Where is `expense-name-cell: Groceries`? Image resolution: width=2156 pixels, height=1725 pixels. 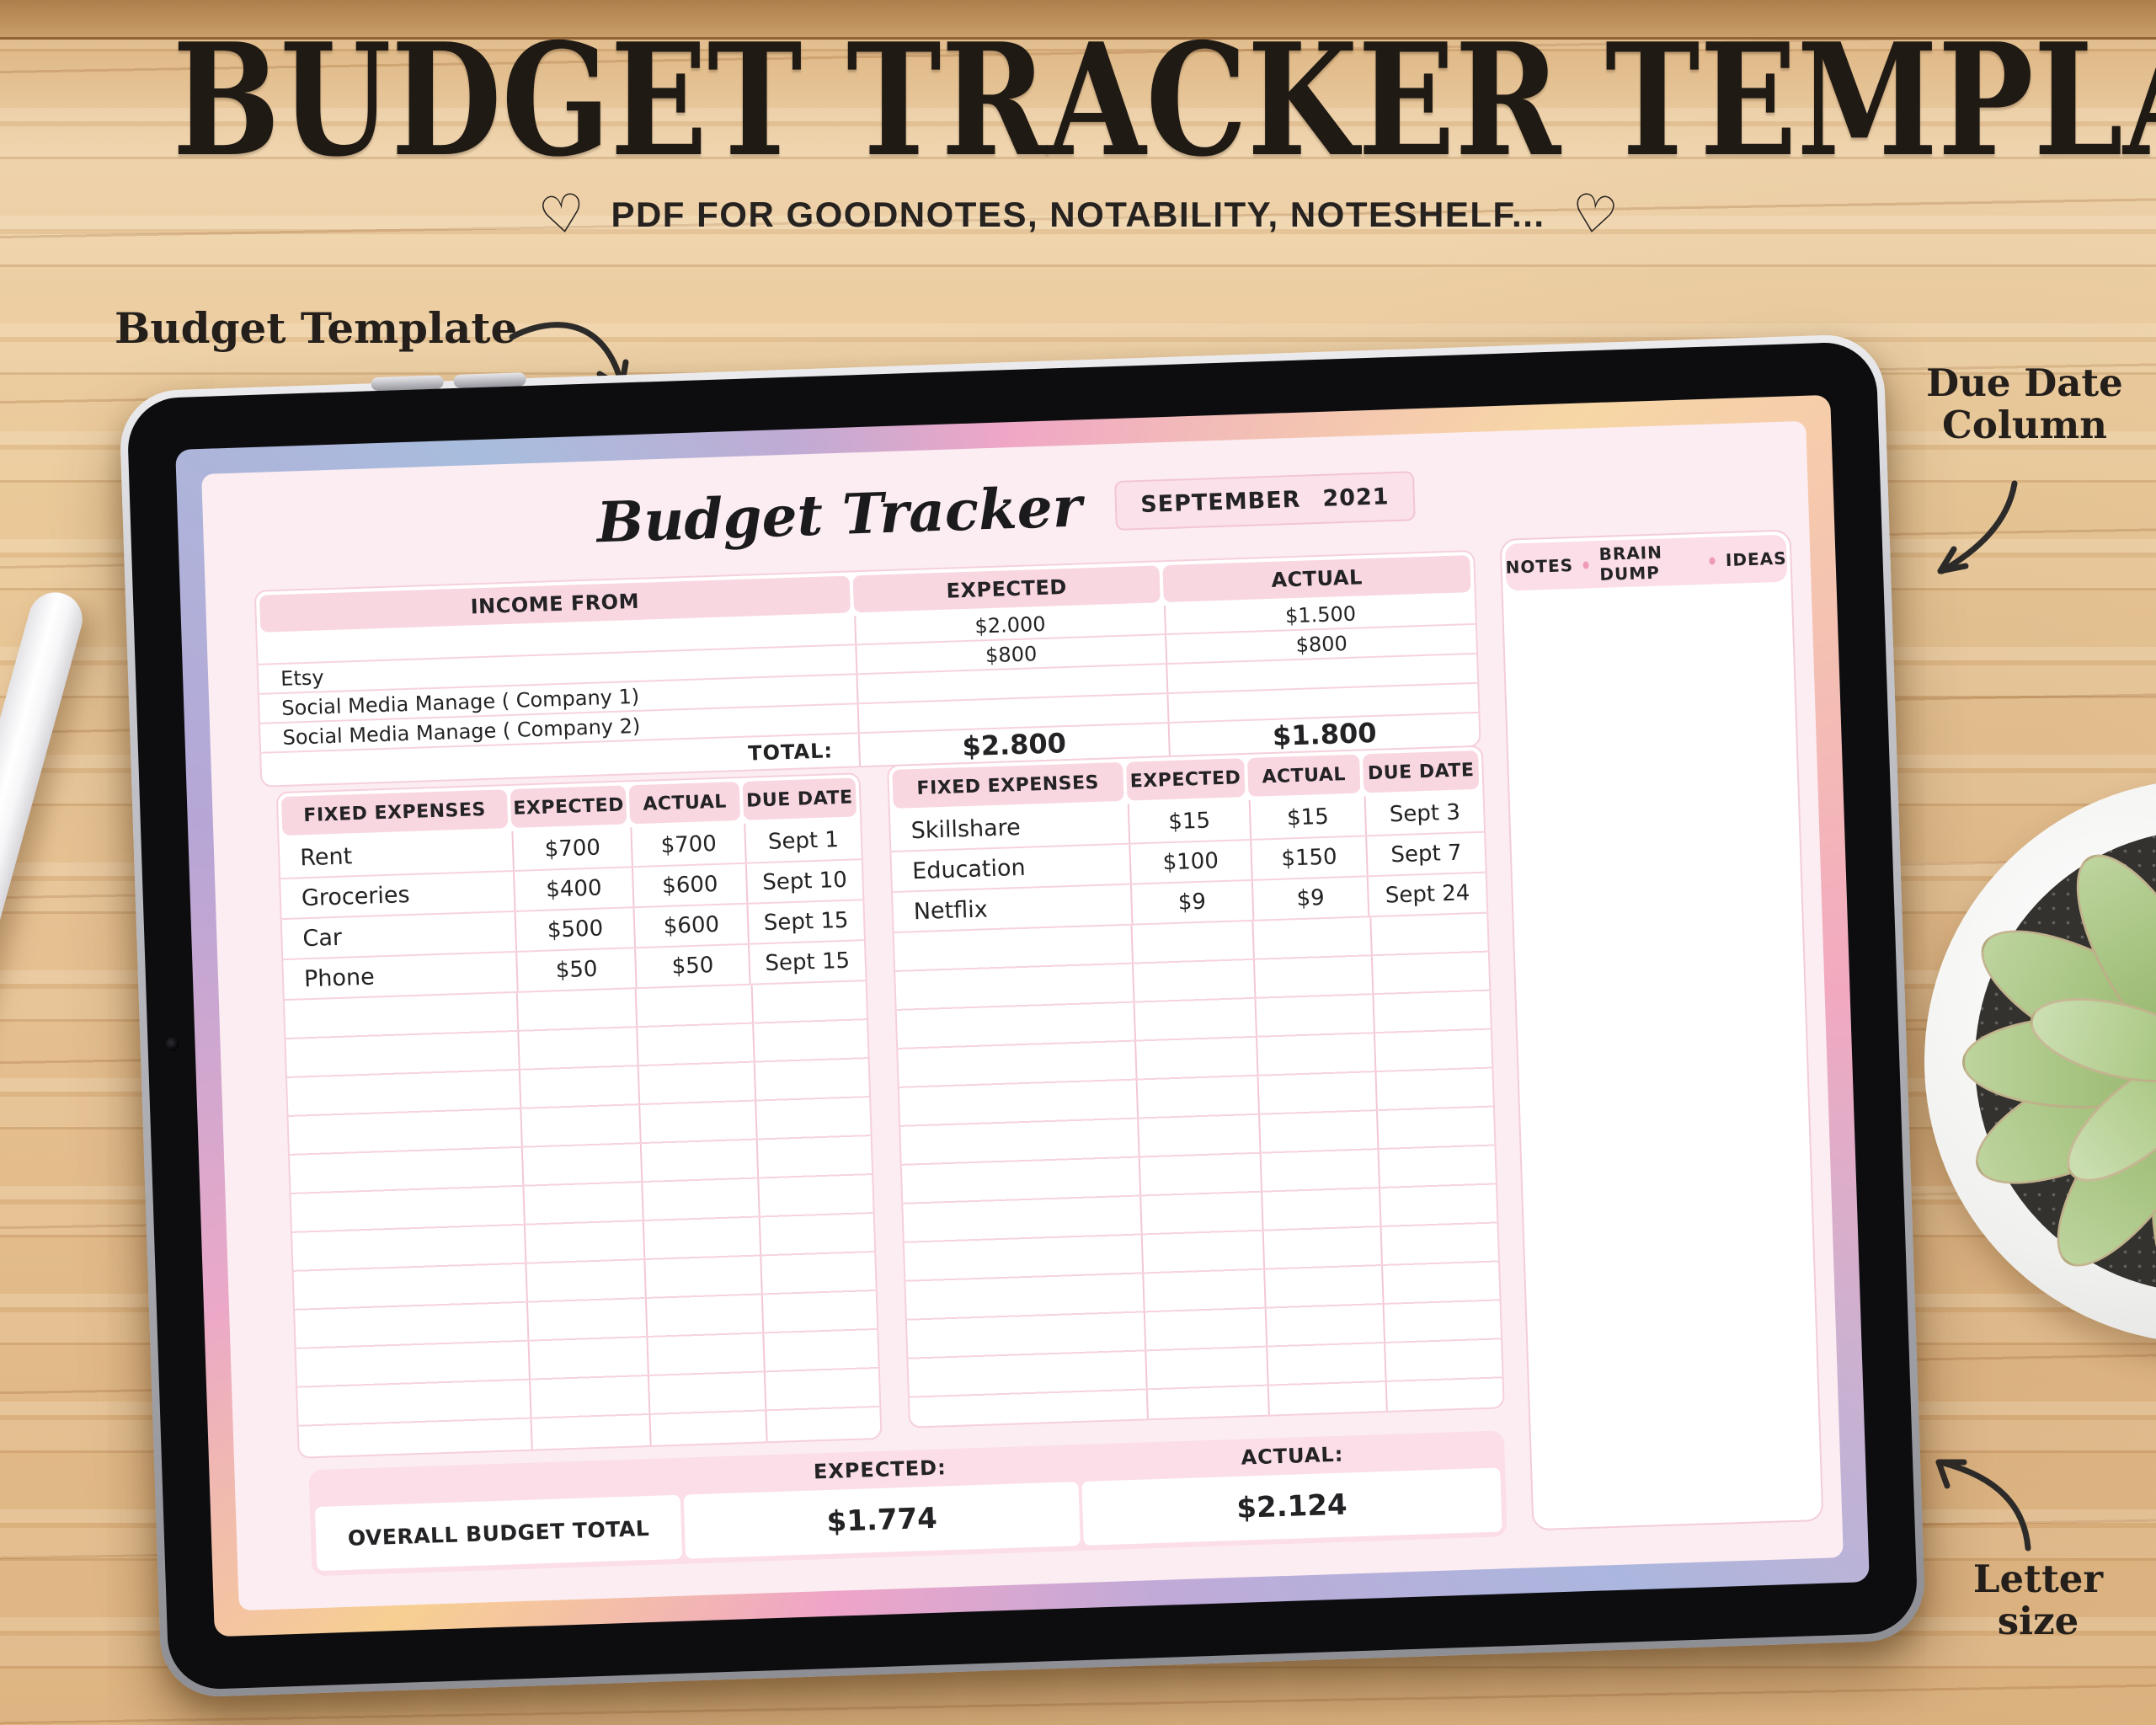
expense-name-cell: Groceries is located at coordinates (356, 896).